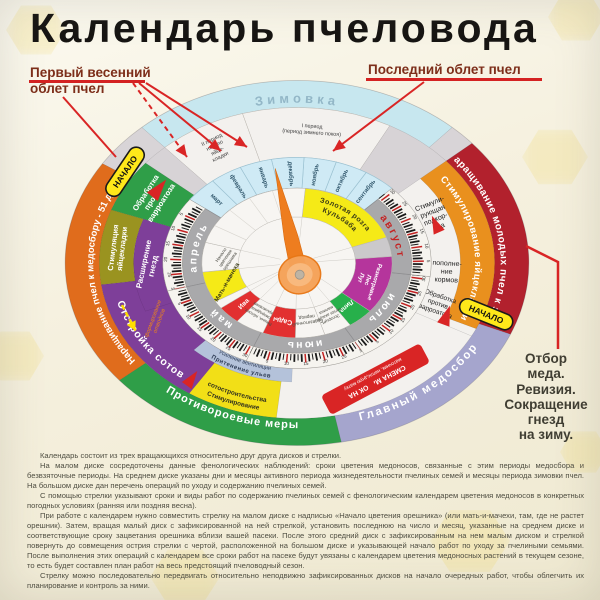 The height and width of the screenshot is (600, 600). What do you see at coordinates (444, 69) in the screenshot?
I see `label-last-flight: Последний облет пчел` at bounding box center [444, 69].